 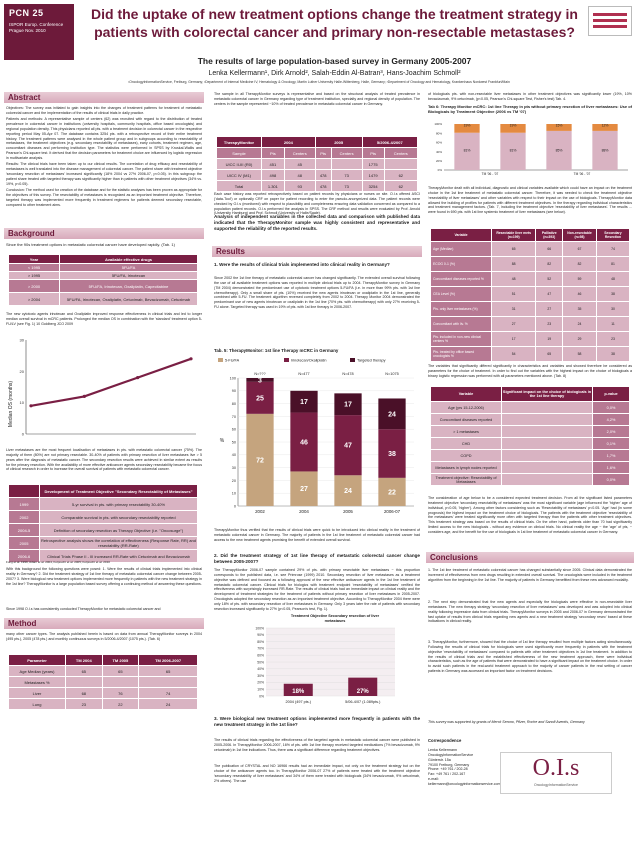 What do you see at coordinates (260, 635) in the screenshot?
I see `fig1-tick-label: 90%` at bounding box center [260, 635].